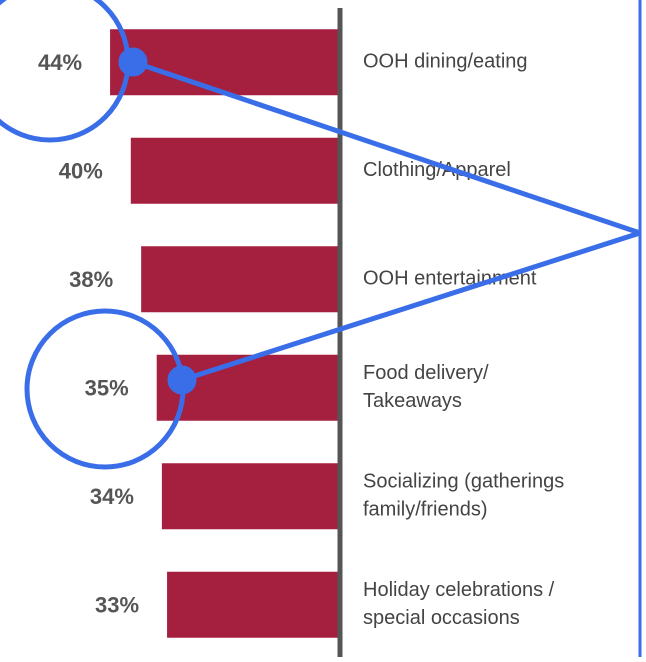 This screenshot has height=662, width=646. I want to click on category-label: OOH entertainment, so click(450, 279).